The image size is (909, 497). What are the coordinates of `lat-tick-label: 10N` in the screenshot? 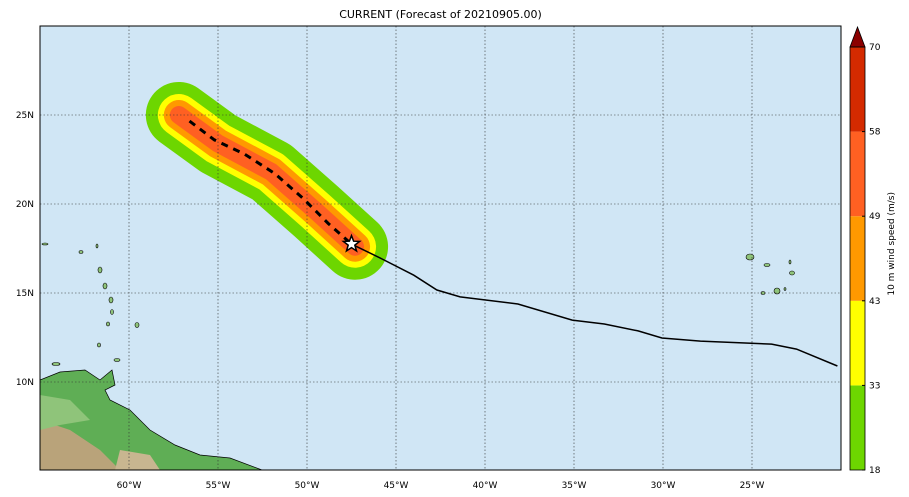 It's located at (25, 383).